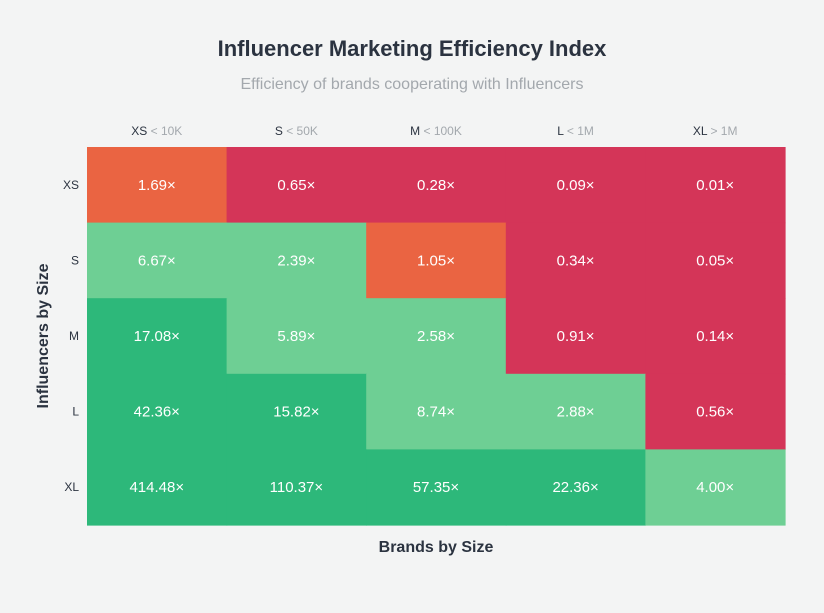  I want to click on row-label: L, so click(75, 412).